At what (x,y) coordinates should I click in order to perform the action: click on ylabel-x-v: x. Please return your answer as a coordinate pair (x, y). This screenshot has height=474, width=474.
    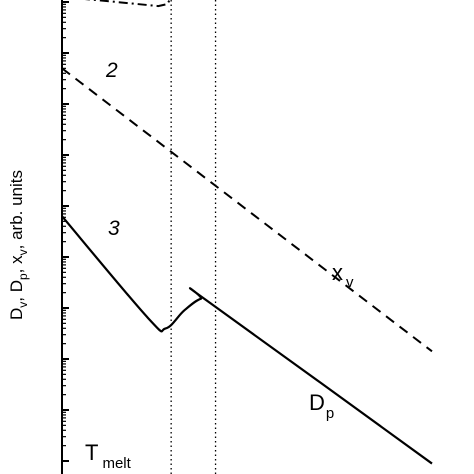
    Looking at the image, I should click on (16, 259).